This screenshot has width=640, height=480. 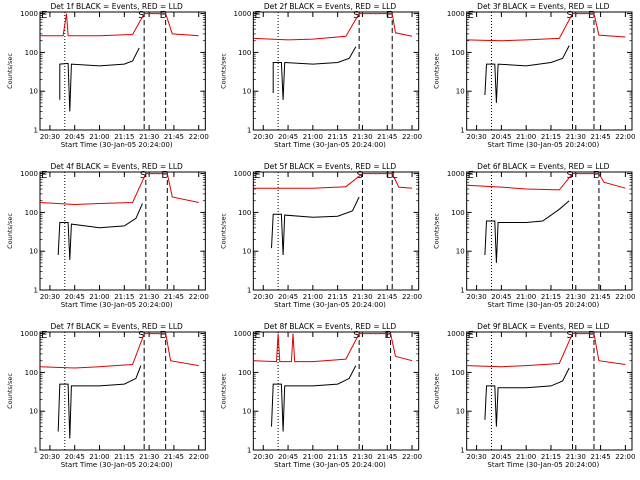 I want to click on chart-title: Det 7f BLACK = Events, RED = LLD, so click(x=117, y=326).